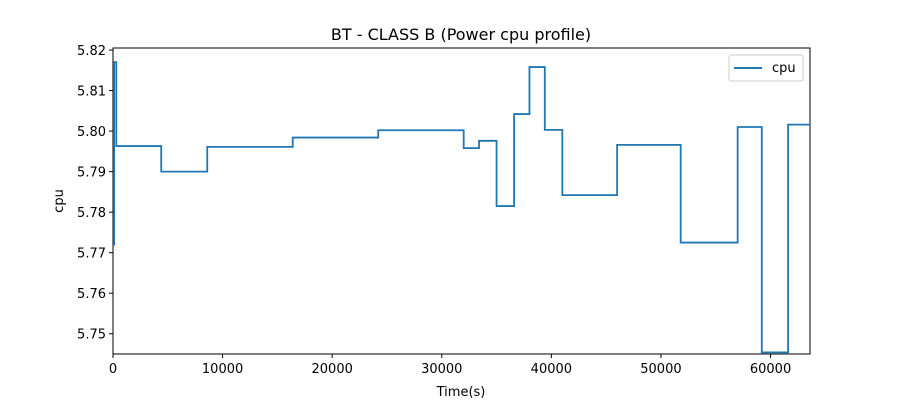  I want to click on x-tick-label: 50000, so click(660, 369).